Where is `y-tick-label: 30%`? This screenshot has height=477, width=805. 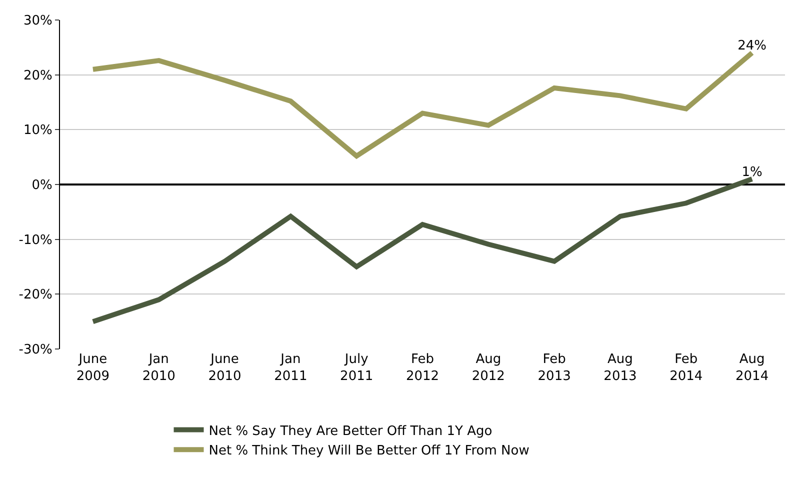
y-tick-label: 30% is located at coordinates (37, 21).